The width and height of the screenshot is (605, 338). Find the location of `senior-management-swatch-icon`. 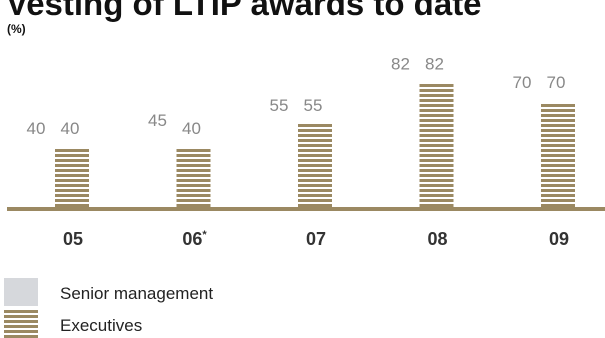

senior-management-swatch-icon is located at coordinates (21, 292).